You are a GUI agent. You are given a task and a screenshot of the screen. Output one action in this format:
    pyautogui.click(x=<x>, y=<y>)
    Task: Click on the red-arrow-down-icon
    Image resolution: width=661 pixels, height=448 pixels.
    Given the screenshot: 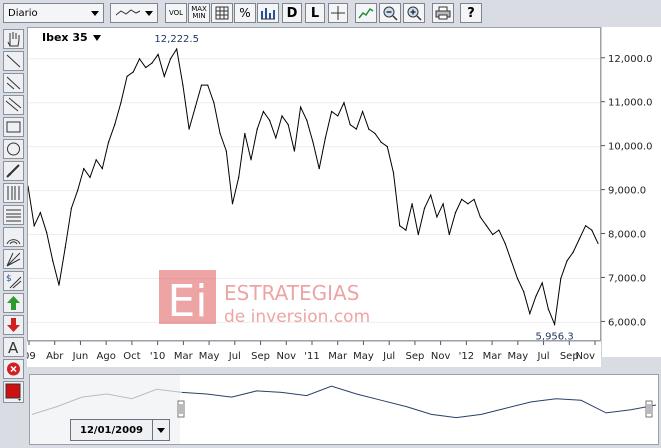 What is the action you would take?
    pyautogui.click(x=13, y=325)
    